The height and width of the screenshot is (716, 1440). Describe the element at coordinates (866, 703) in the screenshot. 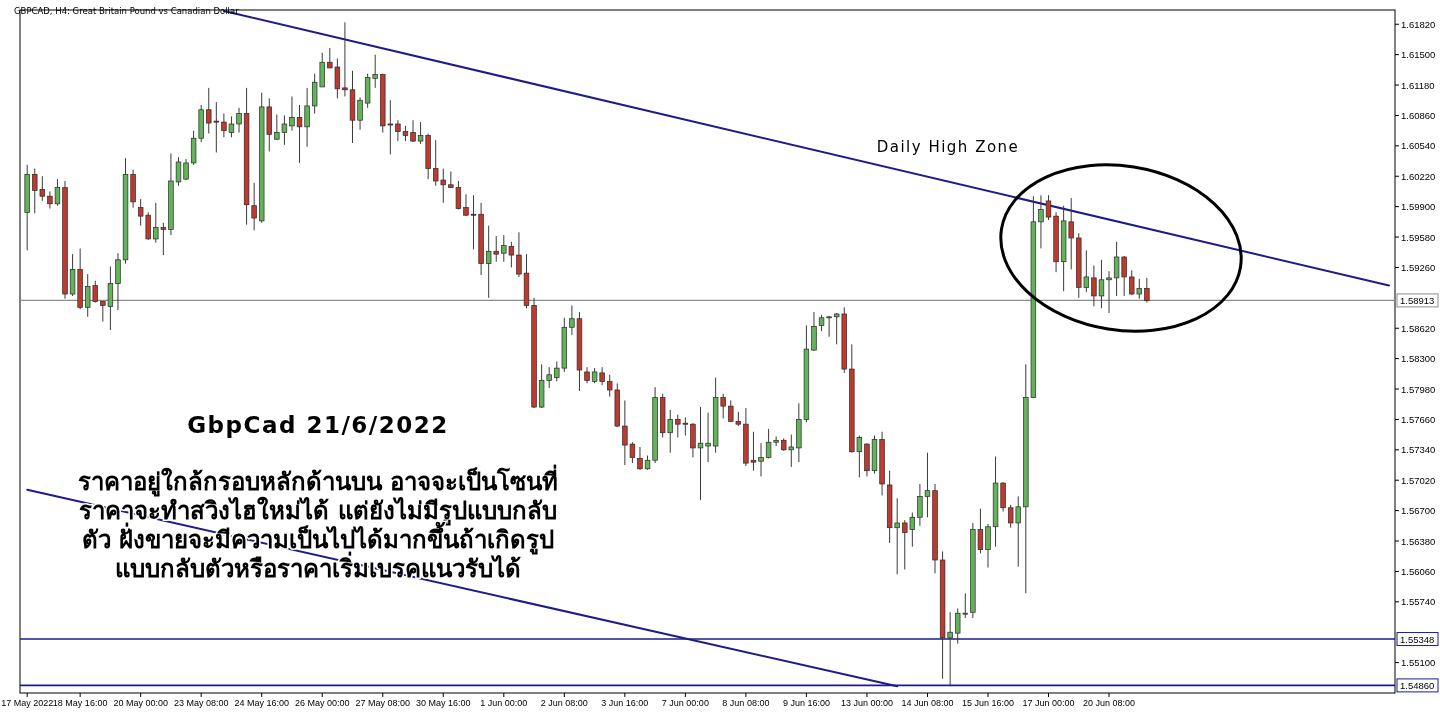

I see `x-tick-label: 13 Jun 00:00` at that location.